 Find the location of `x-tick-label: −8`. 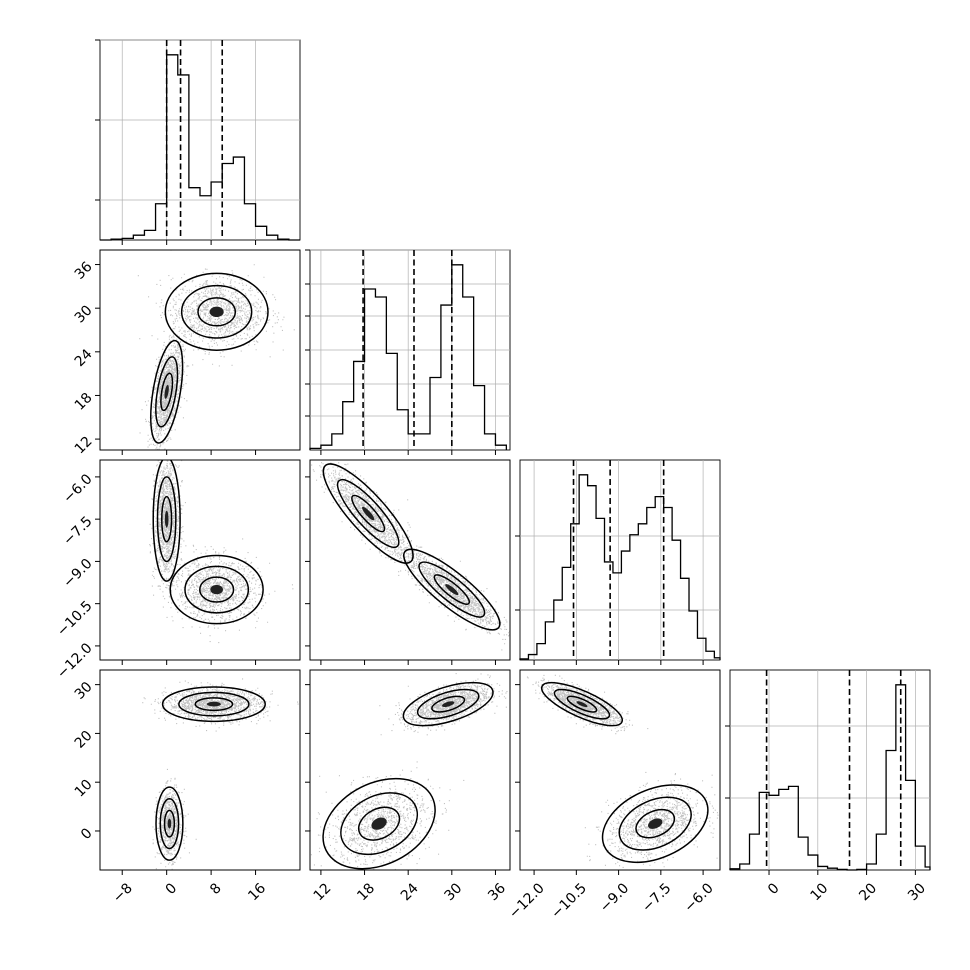

x-tick-label: −8 is located at coordinates (123, 893).